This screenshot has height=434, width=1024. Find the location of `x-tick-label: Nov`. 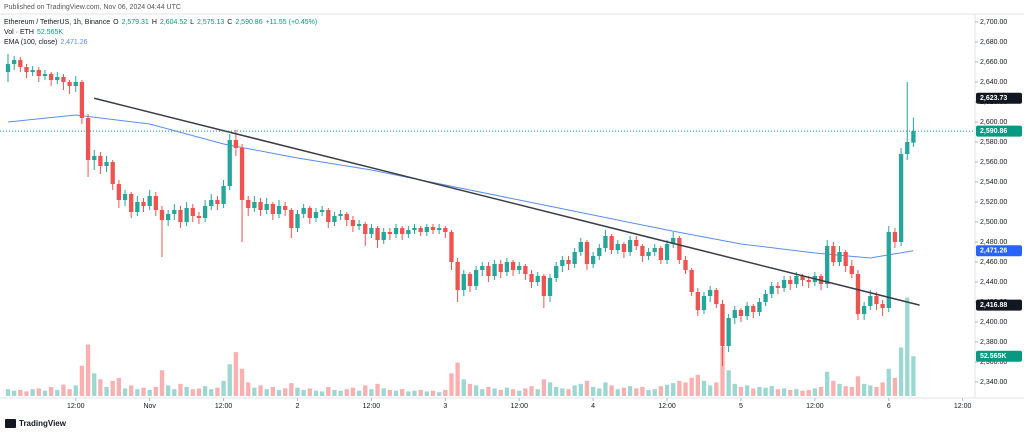

x-tick-label: Nov is located at coordinates (149, 406).